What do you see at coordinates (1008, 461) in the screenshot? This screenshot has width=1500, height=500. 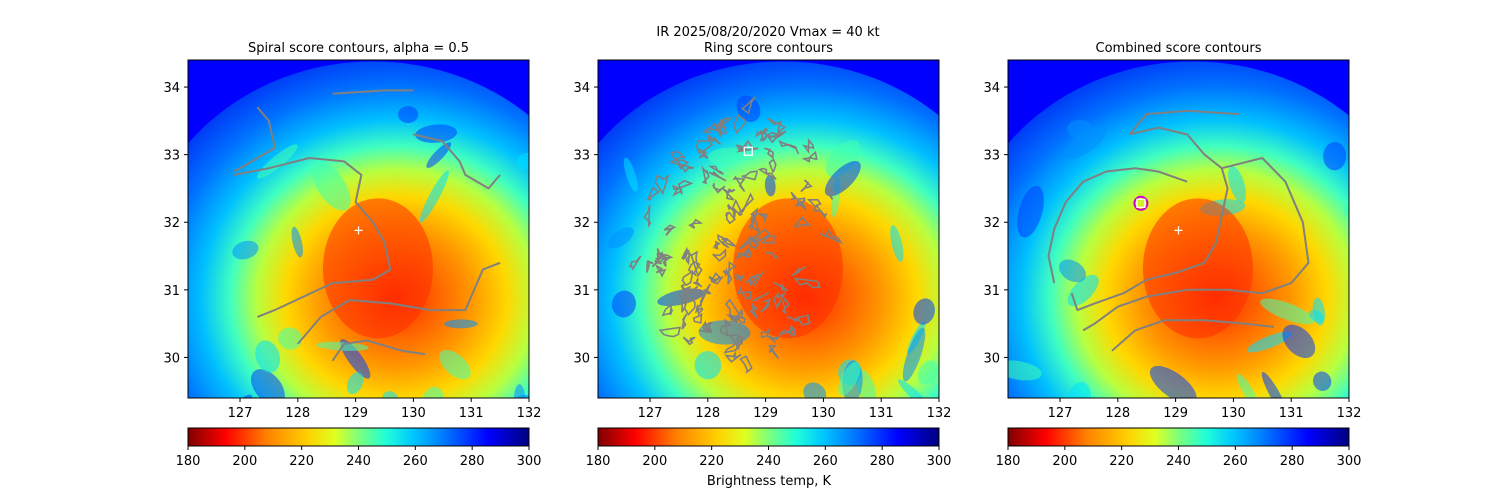 I see `colorbar-tick-label: 180` at bounding box center [1008, 461].